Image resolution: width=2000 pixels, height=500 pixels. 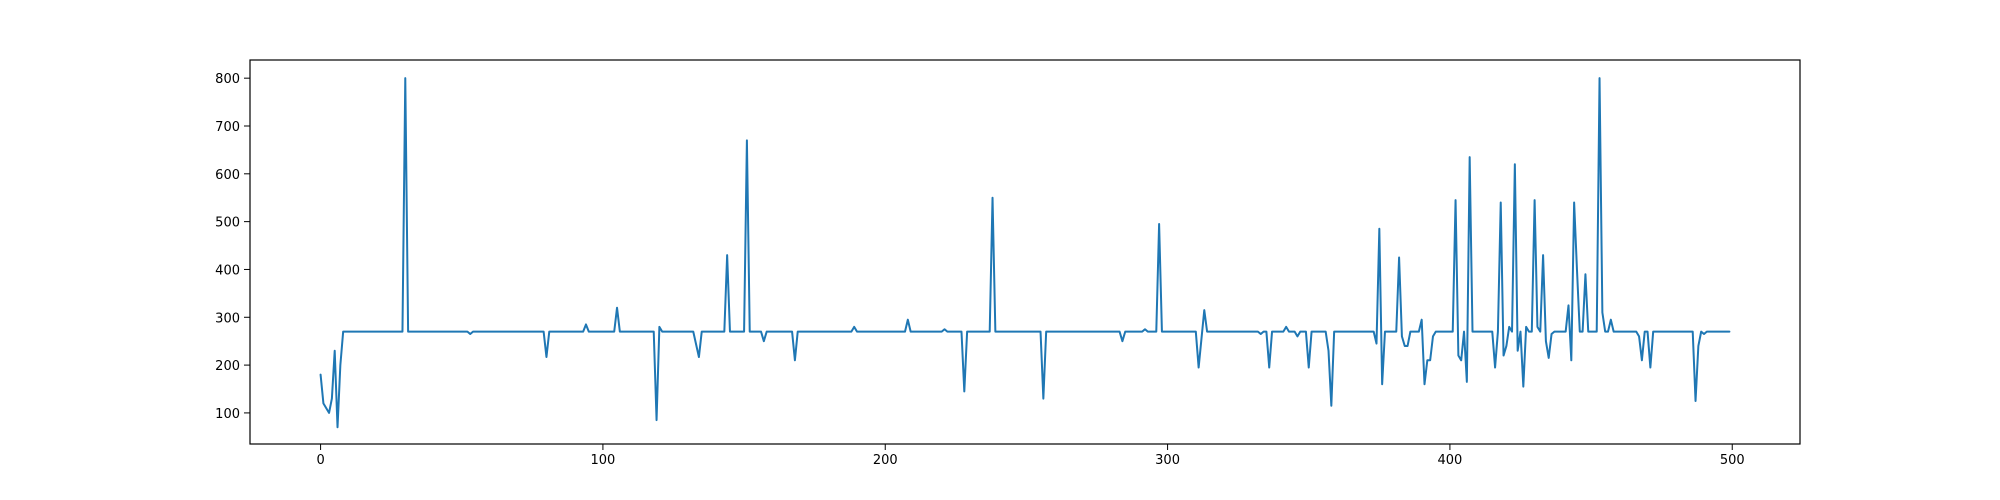 What do you see at coordinates (885, 460) in the screenshot?
I see `x-tick-label: 200` at bounding box center [885, 460].